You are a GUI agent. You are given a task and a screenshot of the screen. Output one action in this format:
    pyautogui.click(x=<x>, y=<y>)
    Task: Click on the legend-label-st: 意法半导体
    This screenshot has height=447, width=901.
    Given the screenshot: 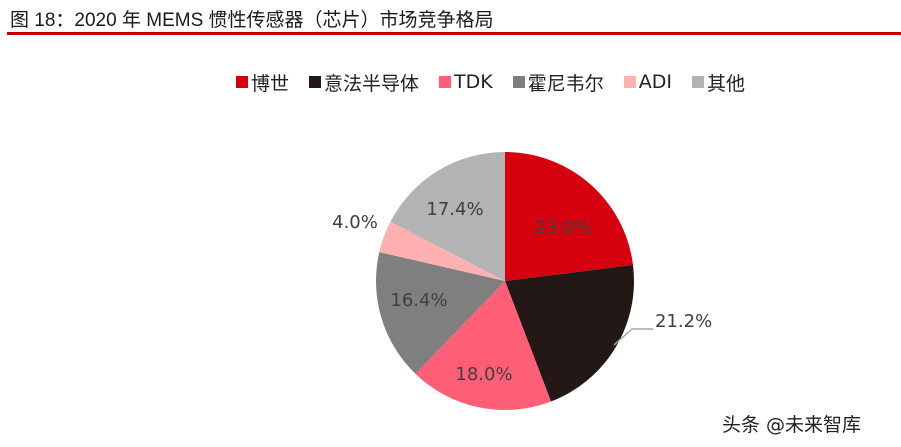 What is the action you would take?
    pyautogui.click(x=372, y=83)
    